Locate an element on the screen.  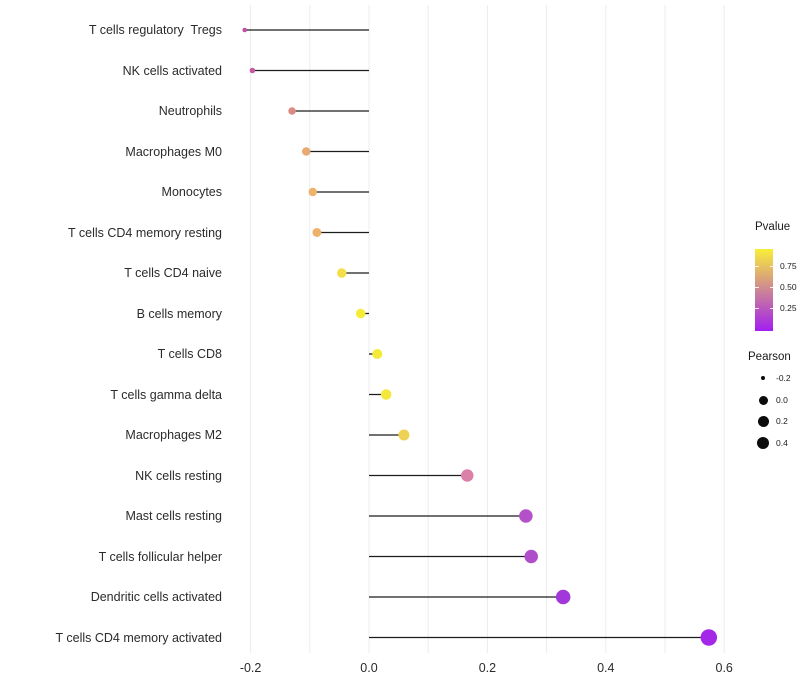
colorbar-tick-label: 0.50 is located at coordinates (788, 286).